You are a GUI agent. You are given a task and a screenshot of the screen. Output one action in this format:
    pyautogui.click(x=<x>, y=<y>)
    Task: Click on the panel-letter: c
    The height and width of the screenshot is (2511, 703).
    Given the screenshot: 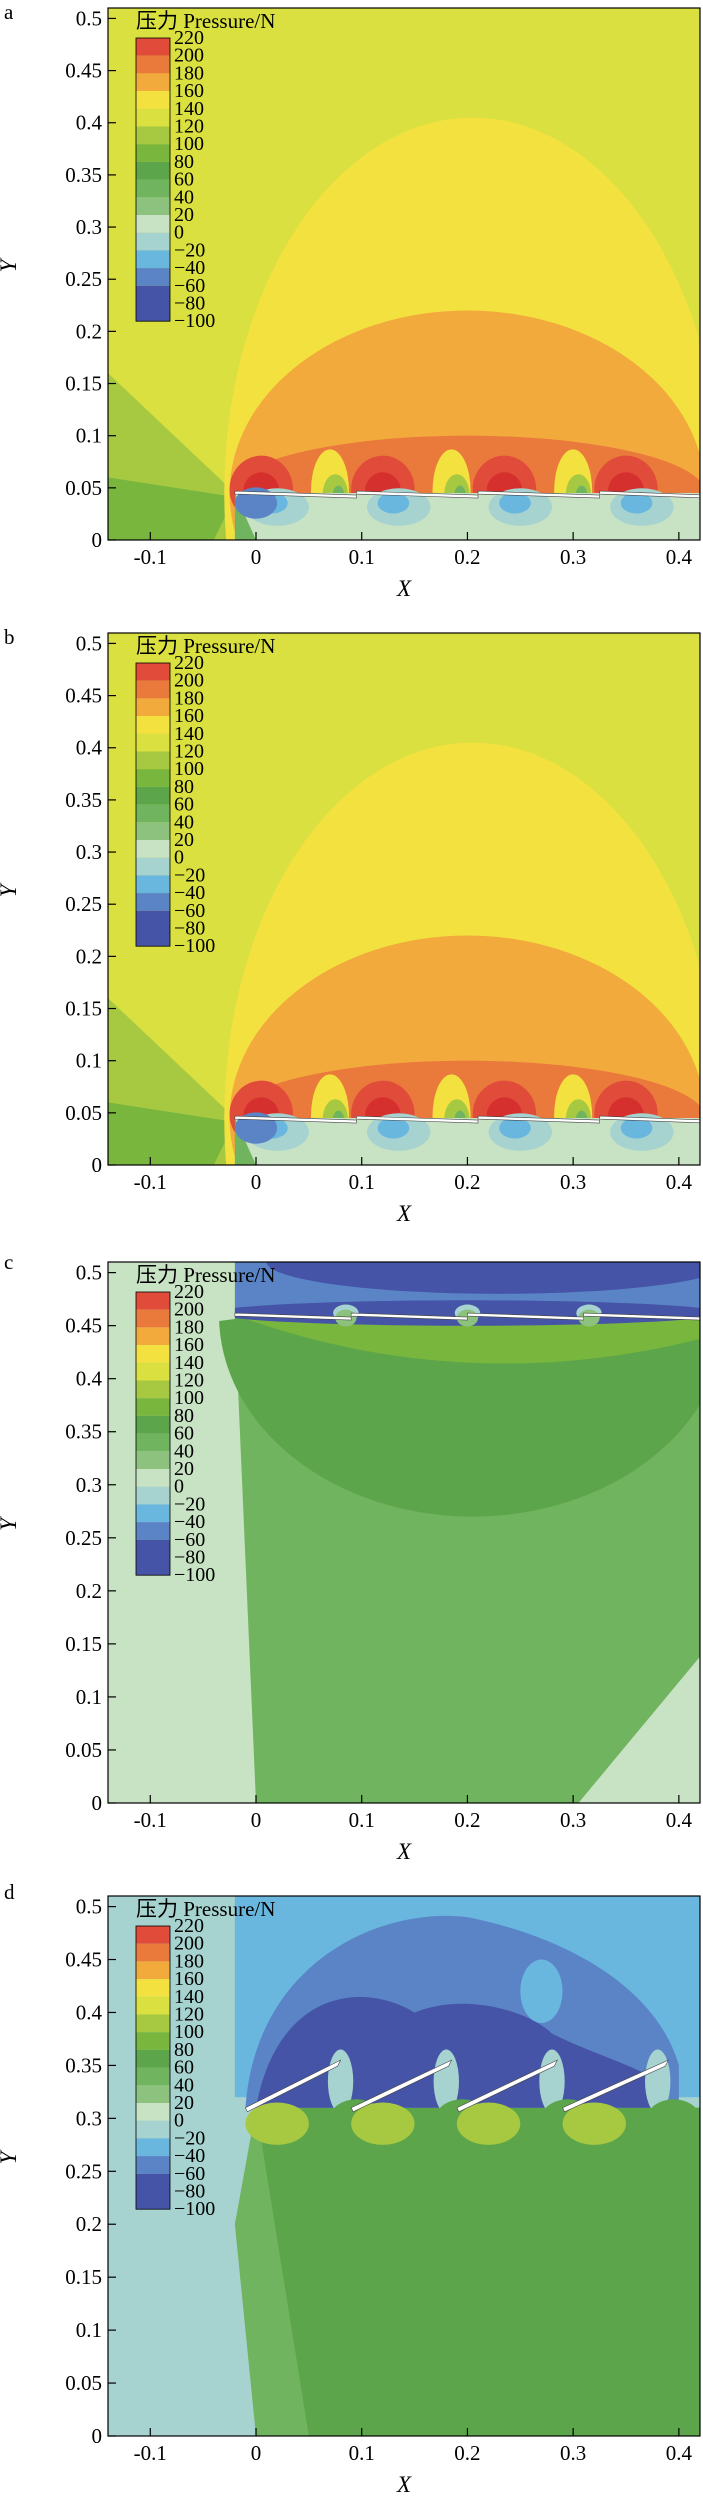 What is the action you would take?
    pyautogui.click(x=9, y=1262)
    